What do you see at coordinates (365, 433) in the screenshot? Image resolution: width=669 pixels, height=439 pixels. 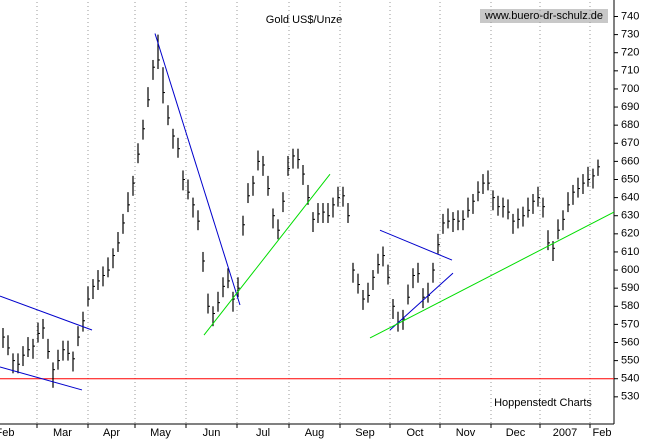 I see `x-tick-label: Sep` at bounding box center [365, 433].